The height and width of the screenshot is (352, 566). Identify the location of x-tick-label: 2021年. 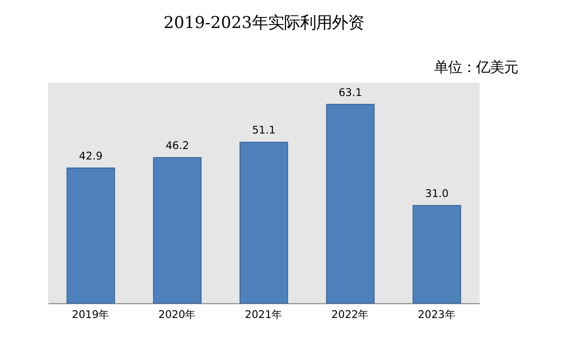
(263, 315).